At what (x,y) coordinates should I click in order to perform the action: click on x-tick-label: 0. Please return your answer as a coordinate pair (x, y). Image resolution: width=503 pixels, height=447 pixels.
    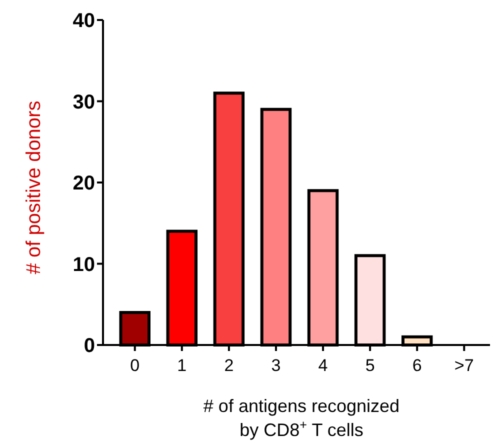
    Looking at the image, I should click on (135, 365).